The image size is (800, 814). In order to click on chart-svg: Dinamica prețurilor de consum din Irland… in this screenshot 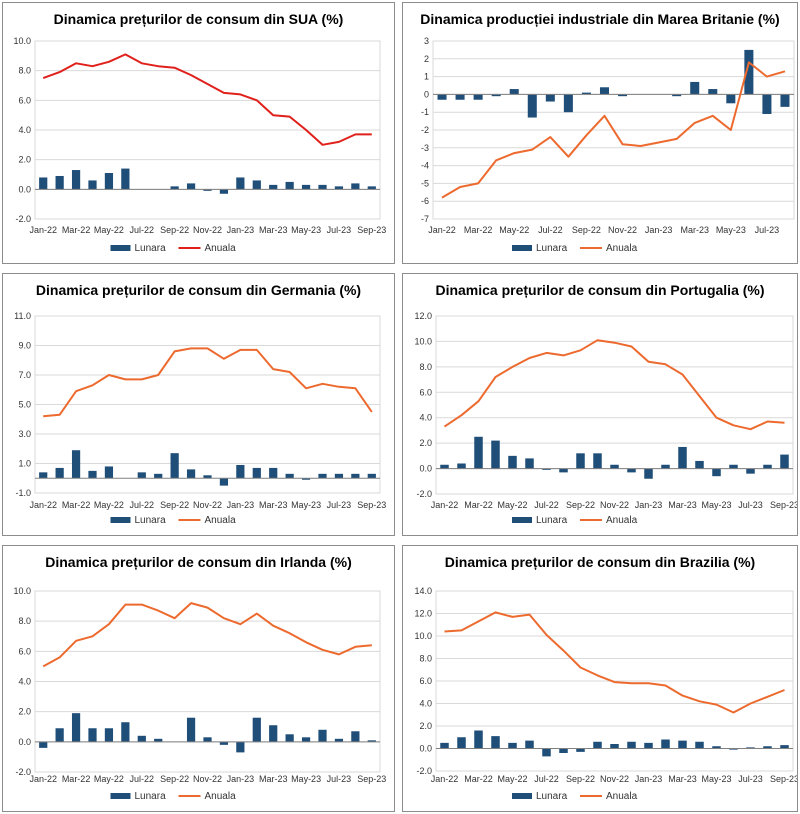, I will do `click(199, 678)`.